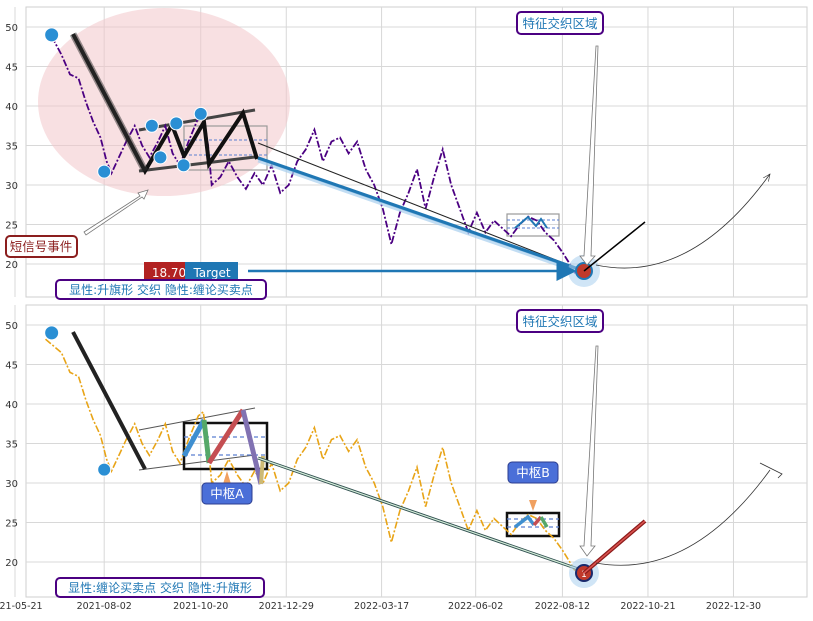  What do you see at coordinates (682, 221) in the screenshot?
I see `top-projection-curve` at bounding box center [682, 221].